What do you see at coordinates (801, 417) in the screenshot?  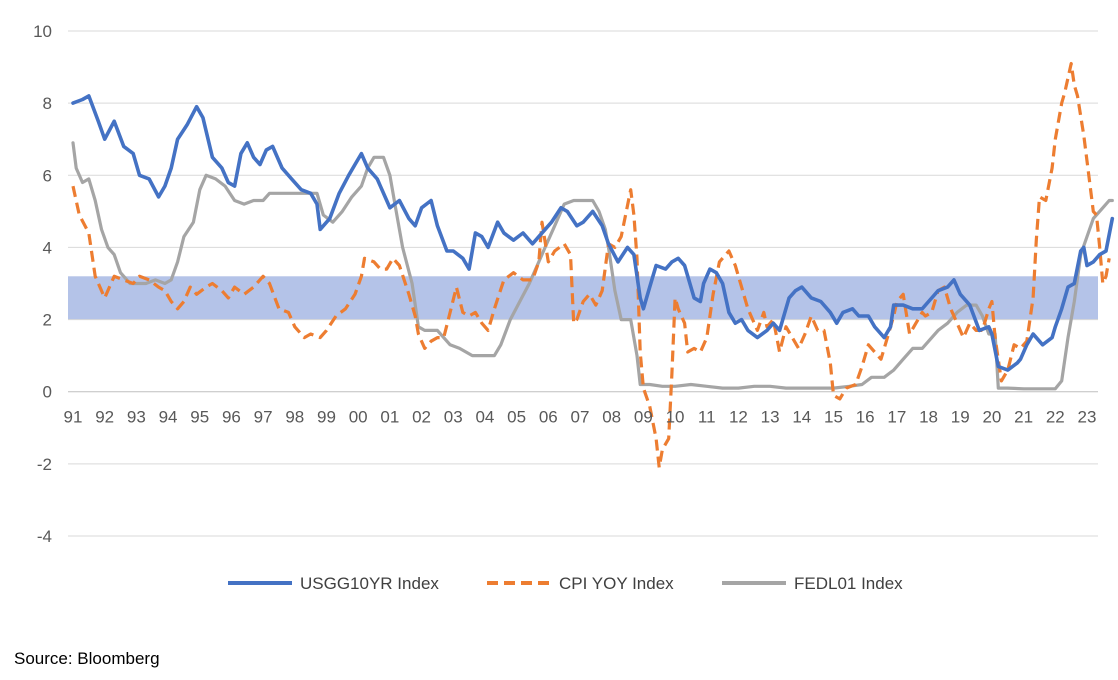 I see `x-tick-label: 14` at bounding box center [801, 417].